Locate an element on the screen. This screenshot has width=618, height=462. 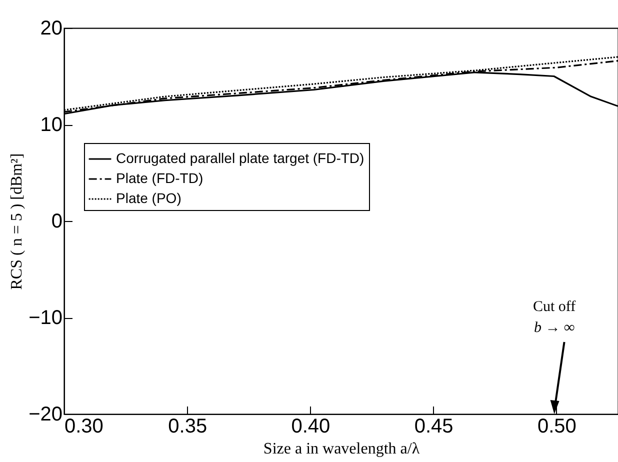
x-tick-label: 0.50 is located at coordinates (556, 427).